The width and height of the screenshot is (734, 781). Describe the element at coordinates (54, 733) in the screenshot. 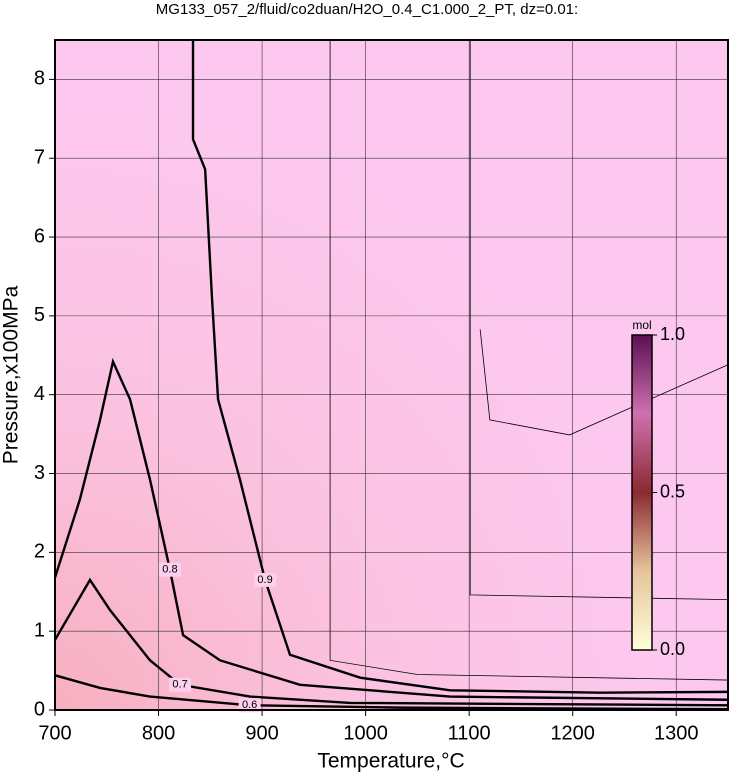

I see `x-tick-label: 700` at that location.